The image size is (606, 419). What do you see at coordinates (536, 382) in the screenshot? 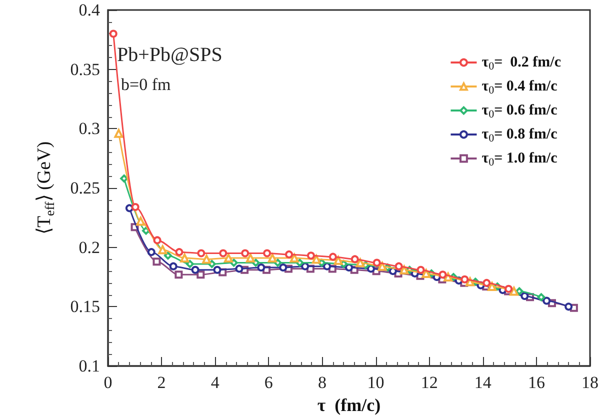
I see `x-tick-label: 16` at bounding box center [536, 382].